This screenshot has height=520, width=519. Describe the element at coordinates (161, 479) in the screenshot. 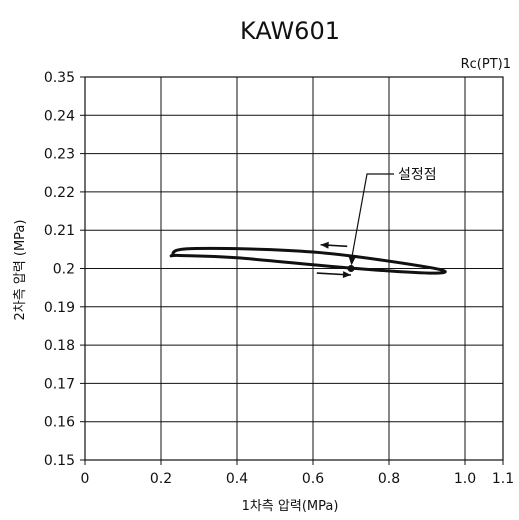

I see `x-tick-label: 0.2` at that location.